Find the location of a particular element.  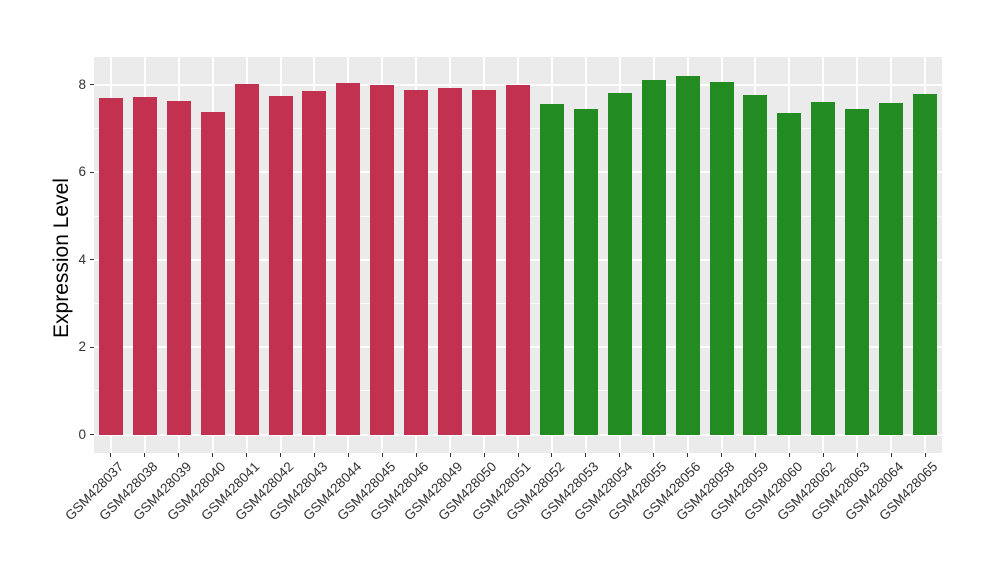

y-tick-label: 0 is located at coordinates (82, 434).